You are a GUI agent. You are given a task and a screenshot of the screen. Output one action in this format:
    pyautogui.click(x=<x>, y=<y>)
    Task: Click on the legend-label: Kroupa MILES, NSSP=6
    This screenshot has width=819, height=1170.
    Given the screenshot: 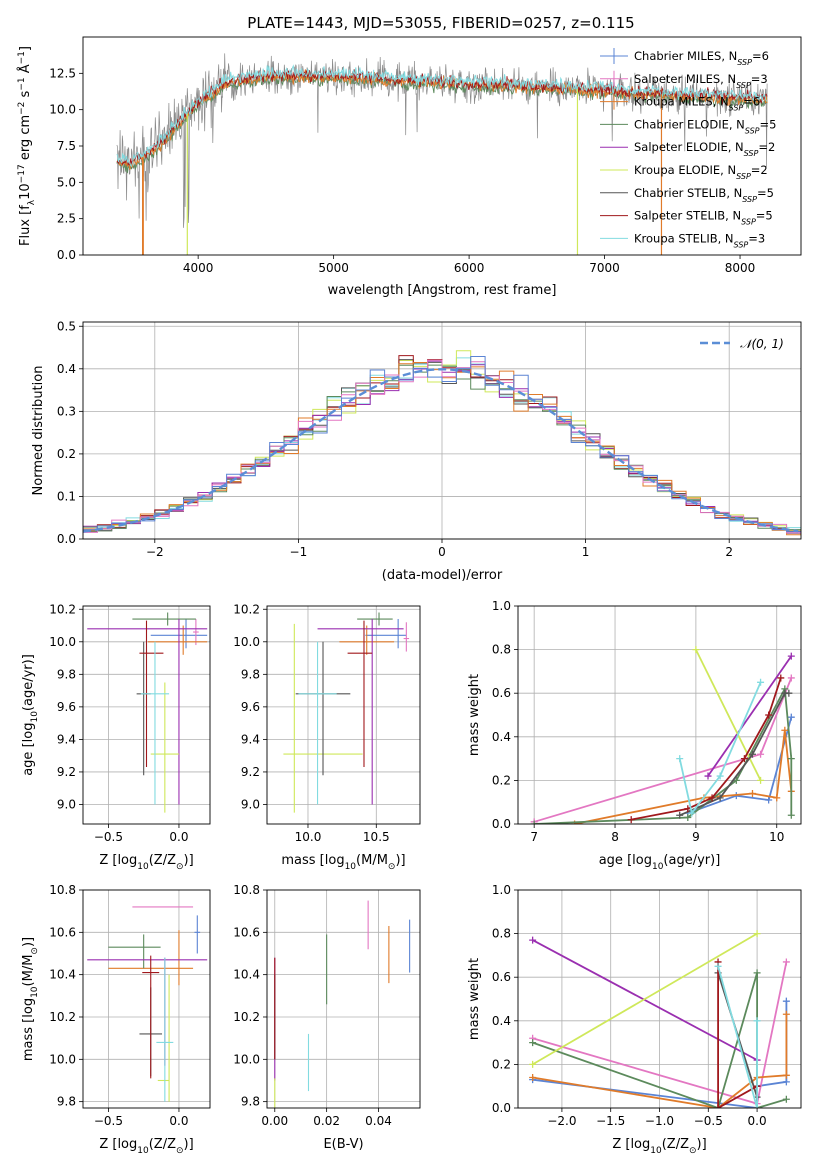 What is the action you would take?
    pyautogui.click(x=697, y=104)
    